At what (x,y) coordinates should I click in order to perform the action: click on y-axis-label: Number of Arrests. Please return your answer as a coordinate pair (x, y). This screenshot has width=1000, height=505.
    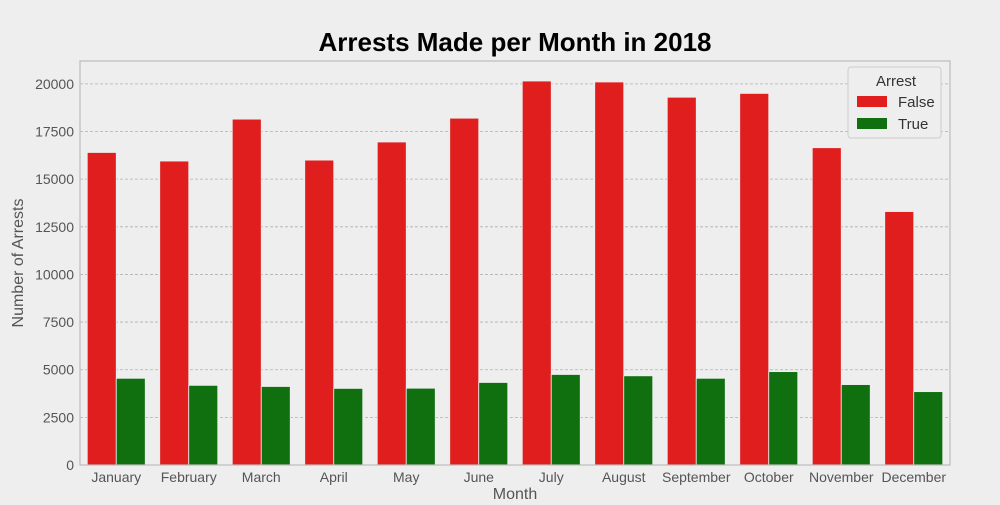
    Looking at the image, I should click on (18, 263).